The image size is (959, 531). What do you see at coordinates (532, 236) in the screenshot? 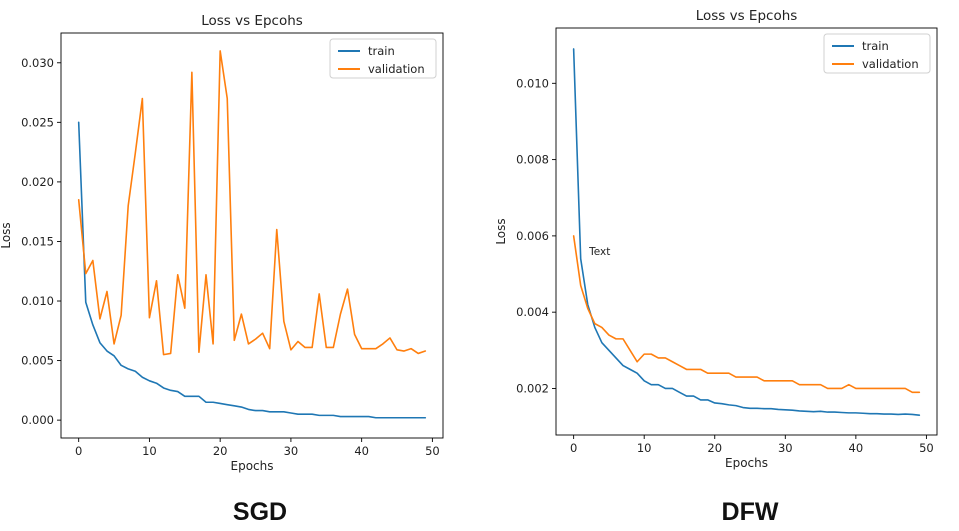
I see `y-tick-label: 0.006` at bounding box center [532, 236].